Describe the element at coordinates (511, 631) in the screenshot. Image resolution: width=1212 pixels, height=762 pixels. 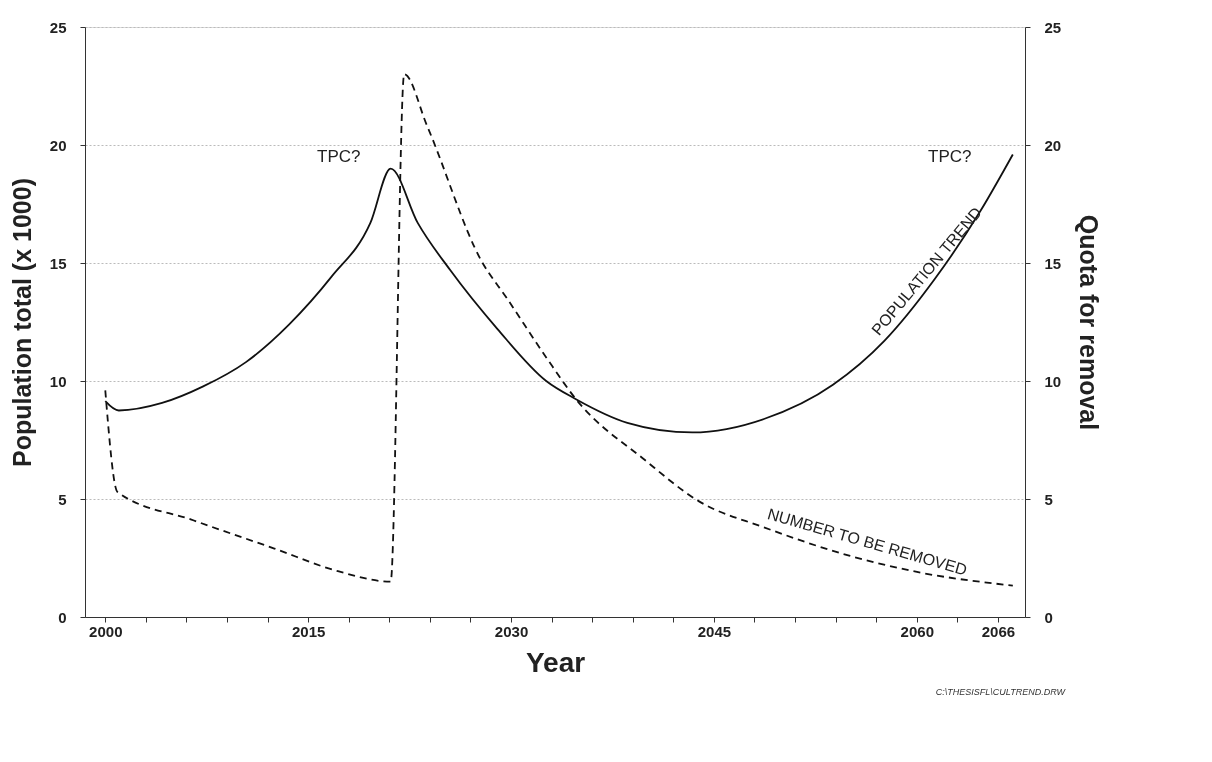
I see `x-tick-label: 2030` at that location.